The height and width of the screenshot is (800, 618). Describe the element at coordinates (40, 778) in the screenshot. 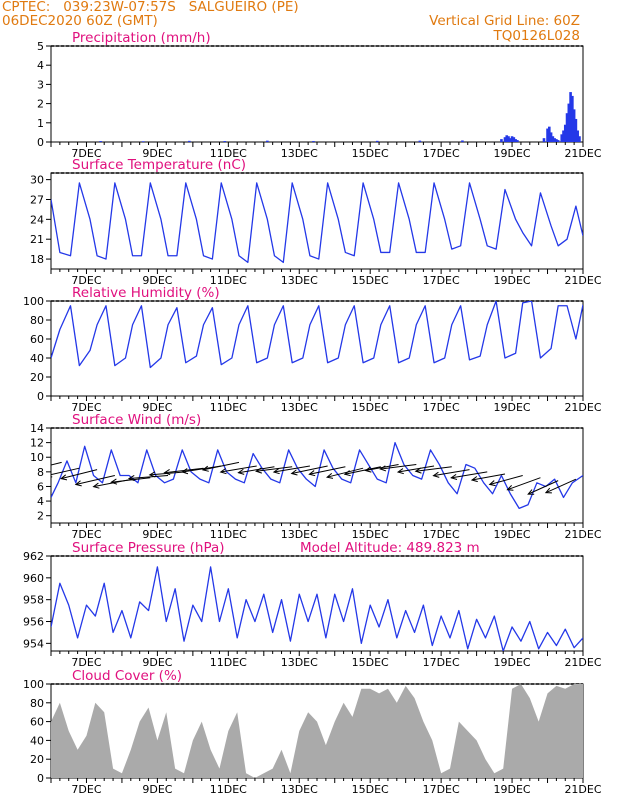

I see `cloud-cover-ytick-label: 0` at that location.